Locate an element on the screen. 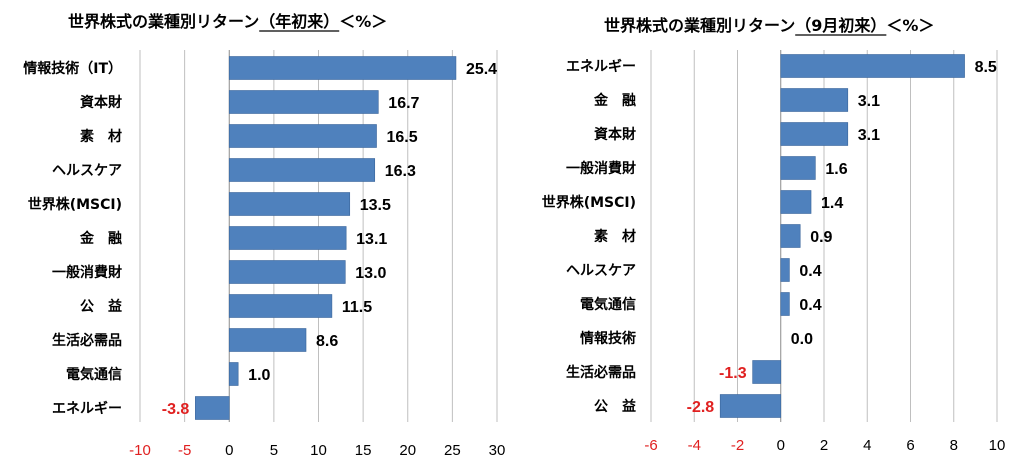  data-label: -2.8 is located at coordinates (701, 407).